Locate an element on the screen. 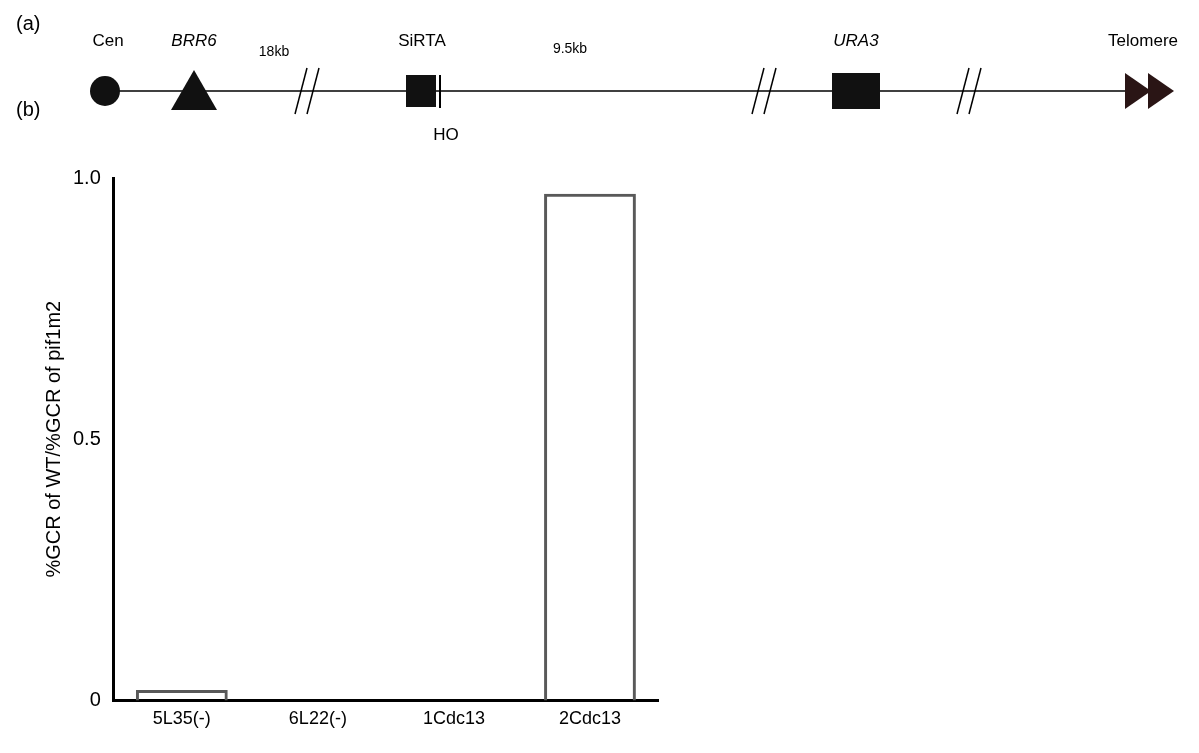 This screenshot has width=1199, height=753. y-tick-label: 1.0 is located at coordinates (86, 176).